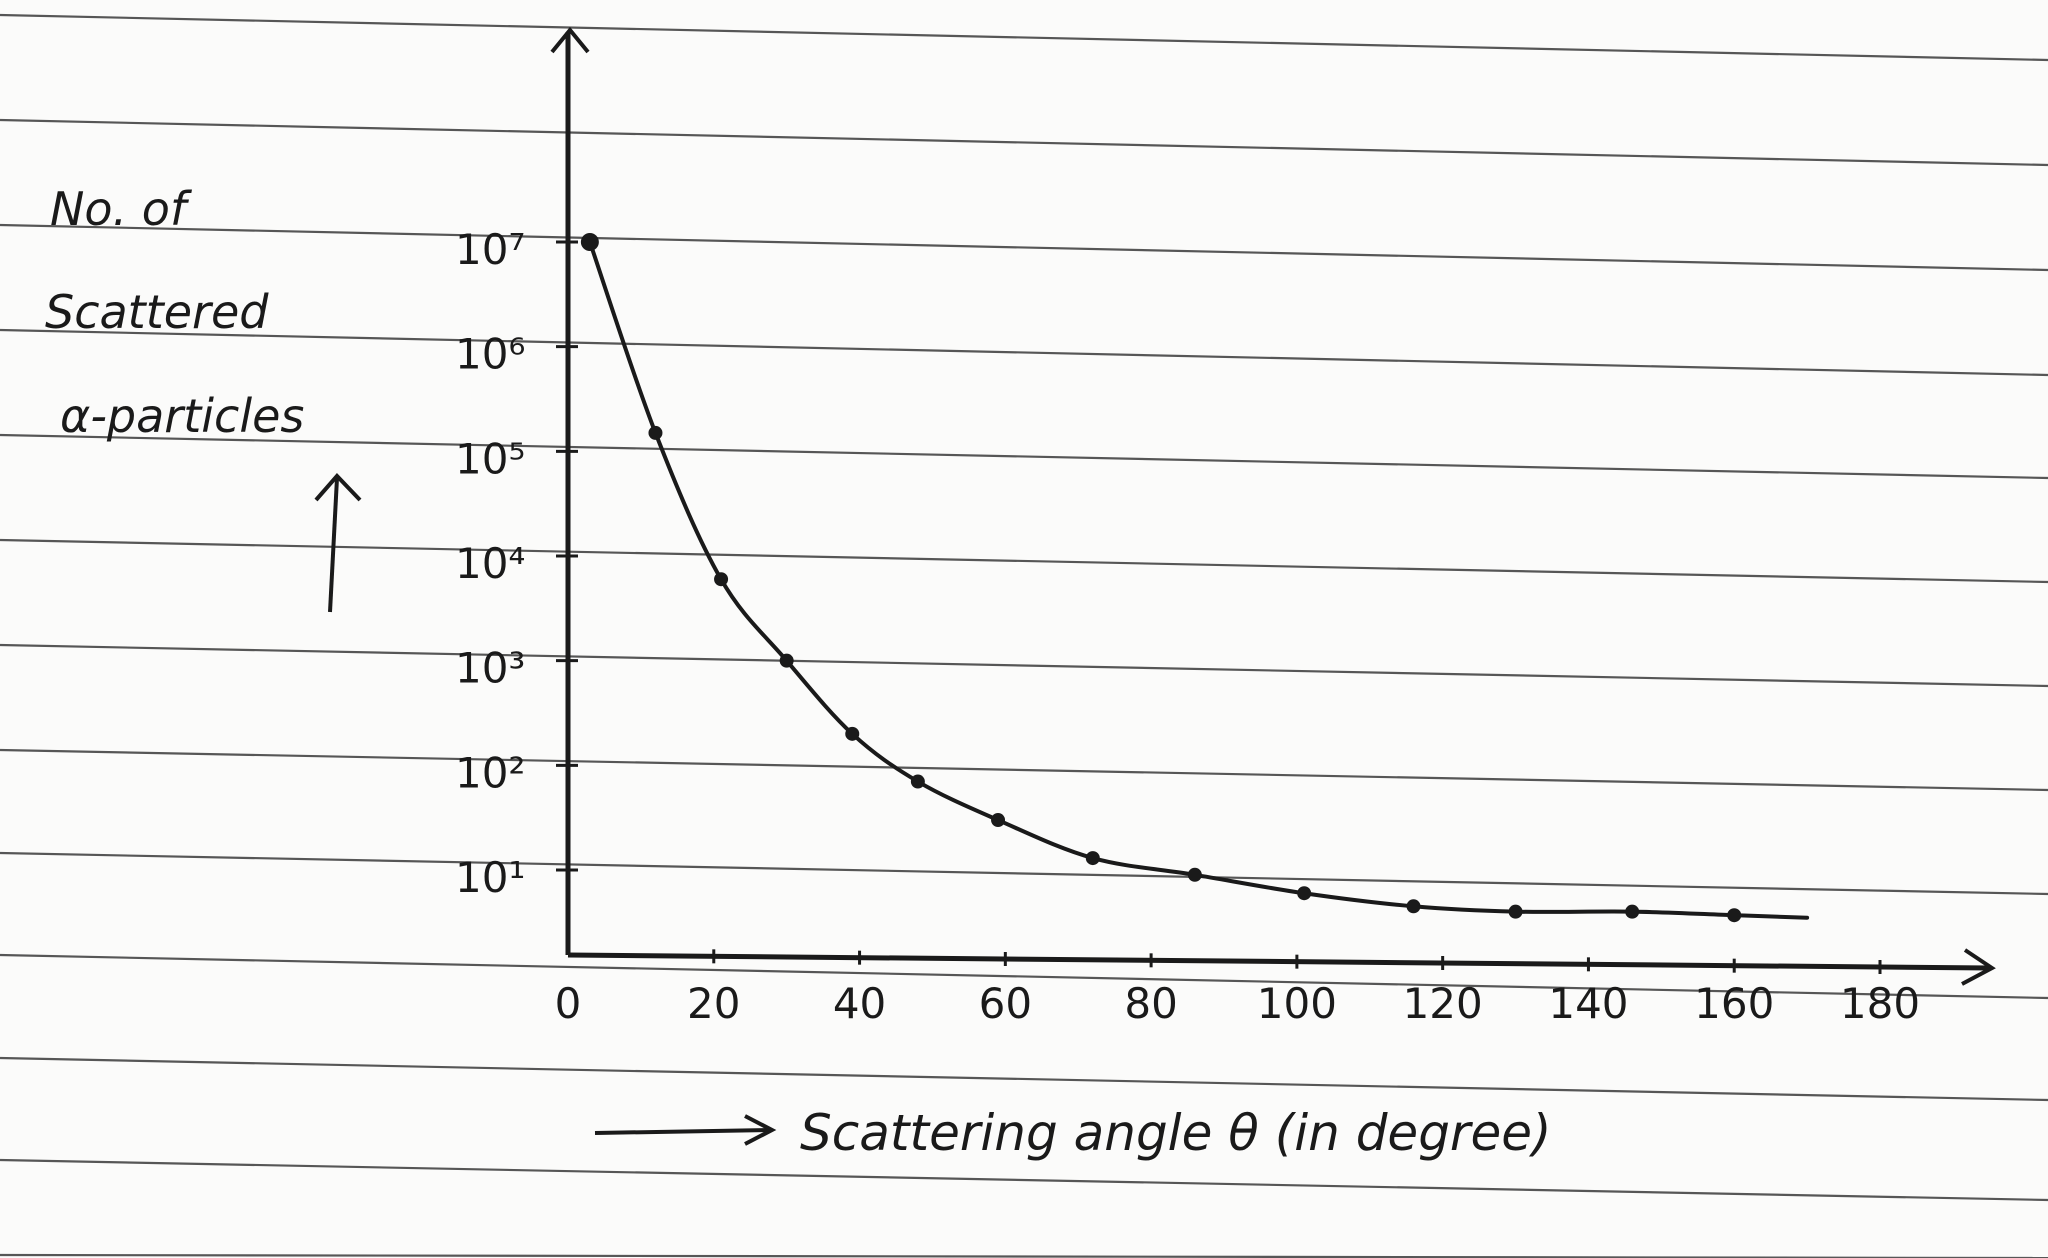 Image resolution: width=2048 pixels, height=1258 pixels. I want to click on x-tick-label: 120, so click(1443, 1003).